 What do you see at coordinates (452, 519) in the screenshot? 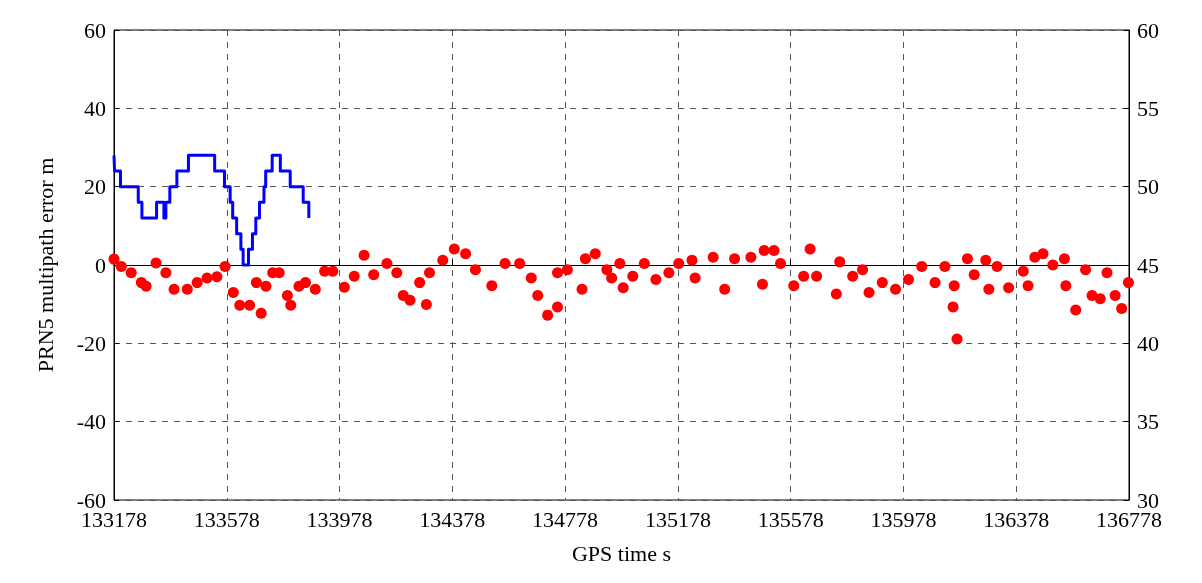
I see `x-tick-label: 134378` at bounding box center [452, 519].